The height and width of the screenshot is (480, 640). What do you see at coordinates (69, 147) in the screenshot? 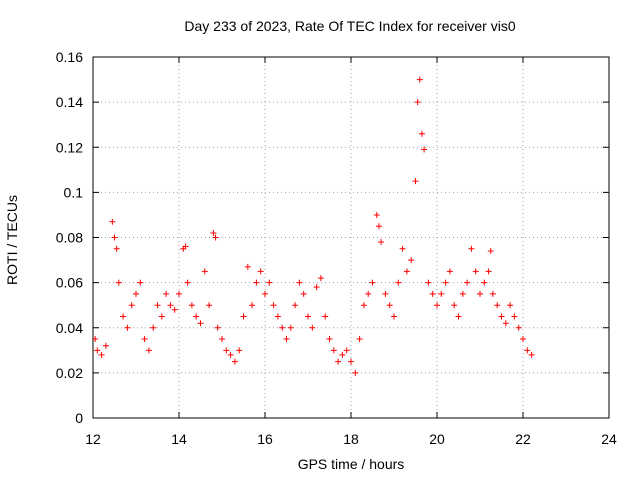
I see `y-tick-label: 0.12` at bounding box center [69, 147].